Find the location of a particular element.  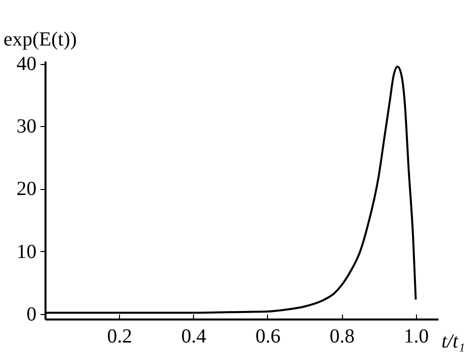

y-tick-label: 40 is located at coordinates (26, 64).